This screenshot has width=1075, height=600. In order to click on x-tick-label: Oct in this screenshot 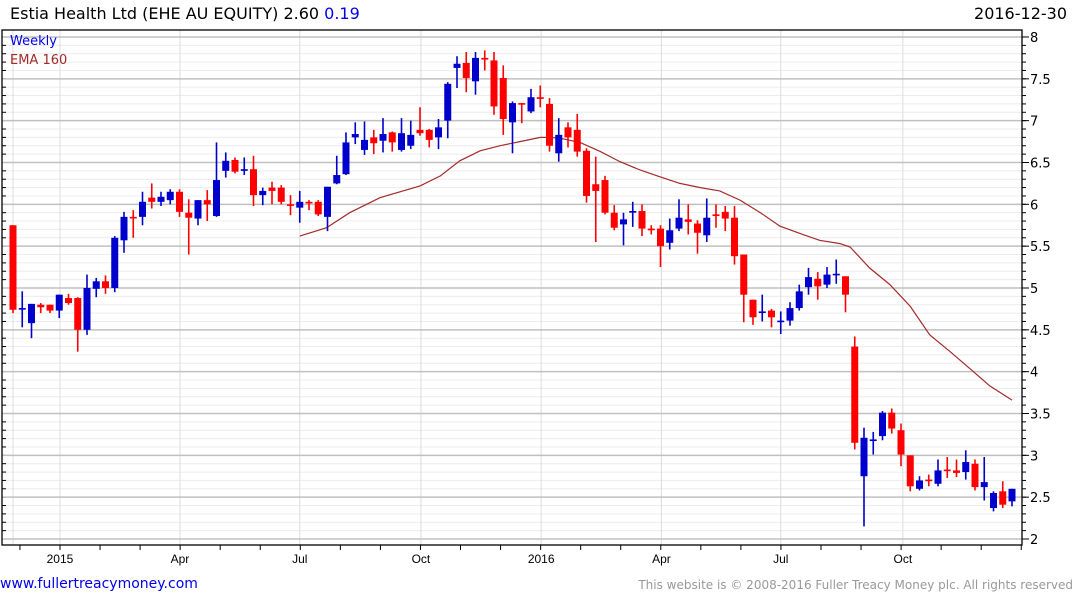, I will do `click(903, 559)`.